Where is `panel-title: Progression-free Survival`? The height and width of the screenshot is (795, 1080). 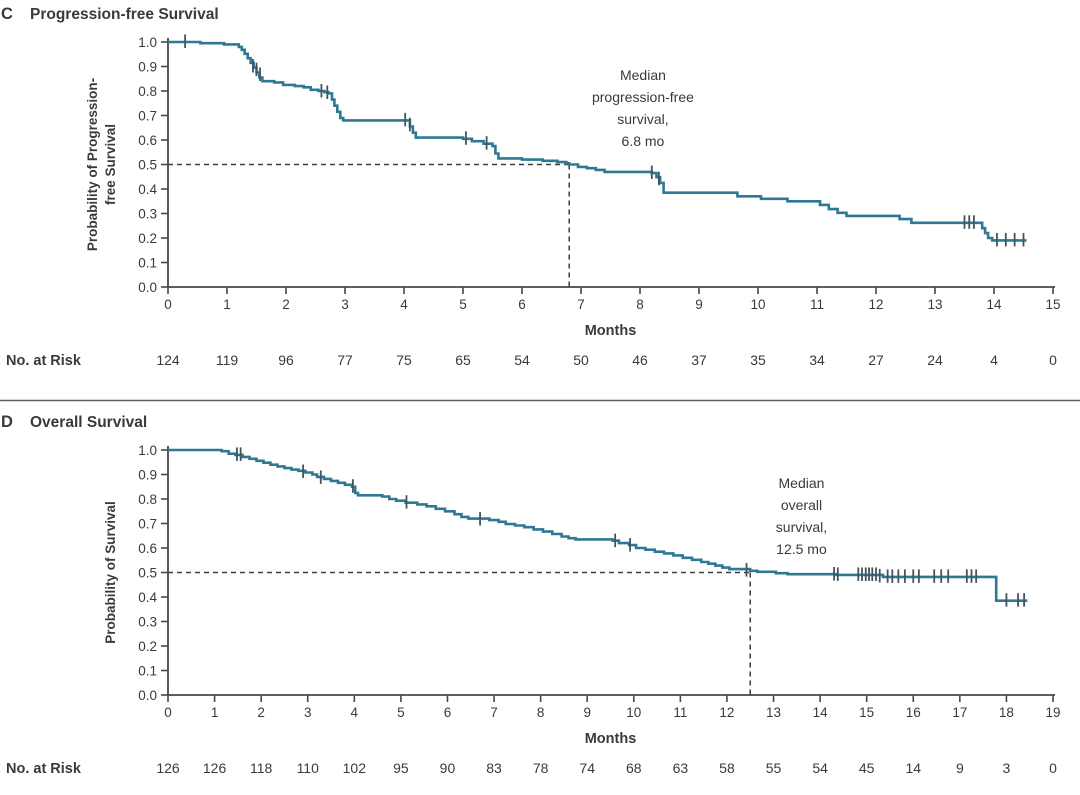 panel-title: Progression-free Survival is located at coordinates (124, 14).